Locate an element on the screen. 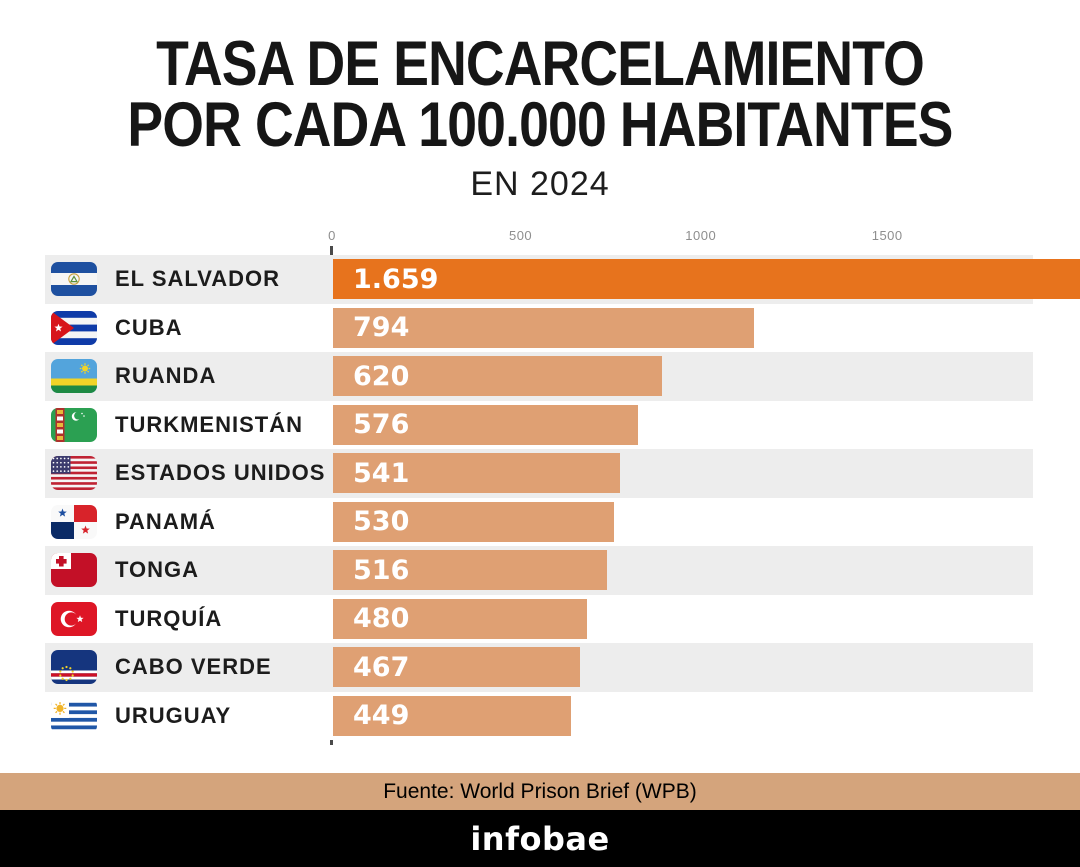 This screenshot has width=1080, height=867. country-label: RUANDA is located at coordinates (166, 376).